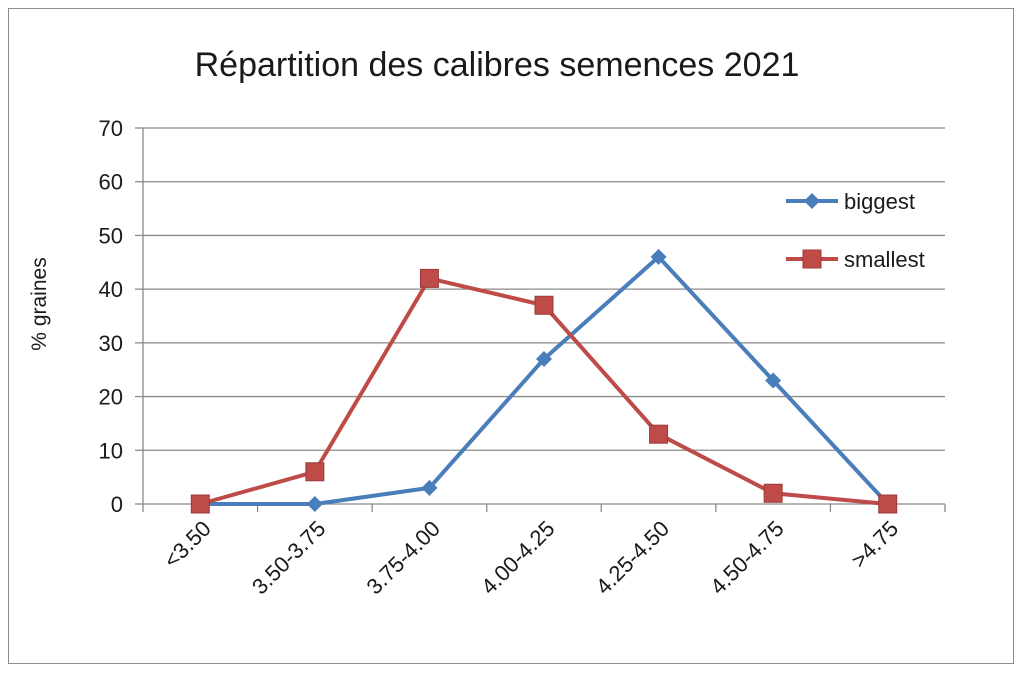  Describe the element at coordinates (517, 557) in the screenshot. I see `x-tick-label: 4.00-4.25` at that location.